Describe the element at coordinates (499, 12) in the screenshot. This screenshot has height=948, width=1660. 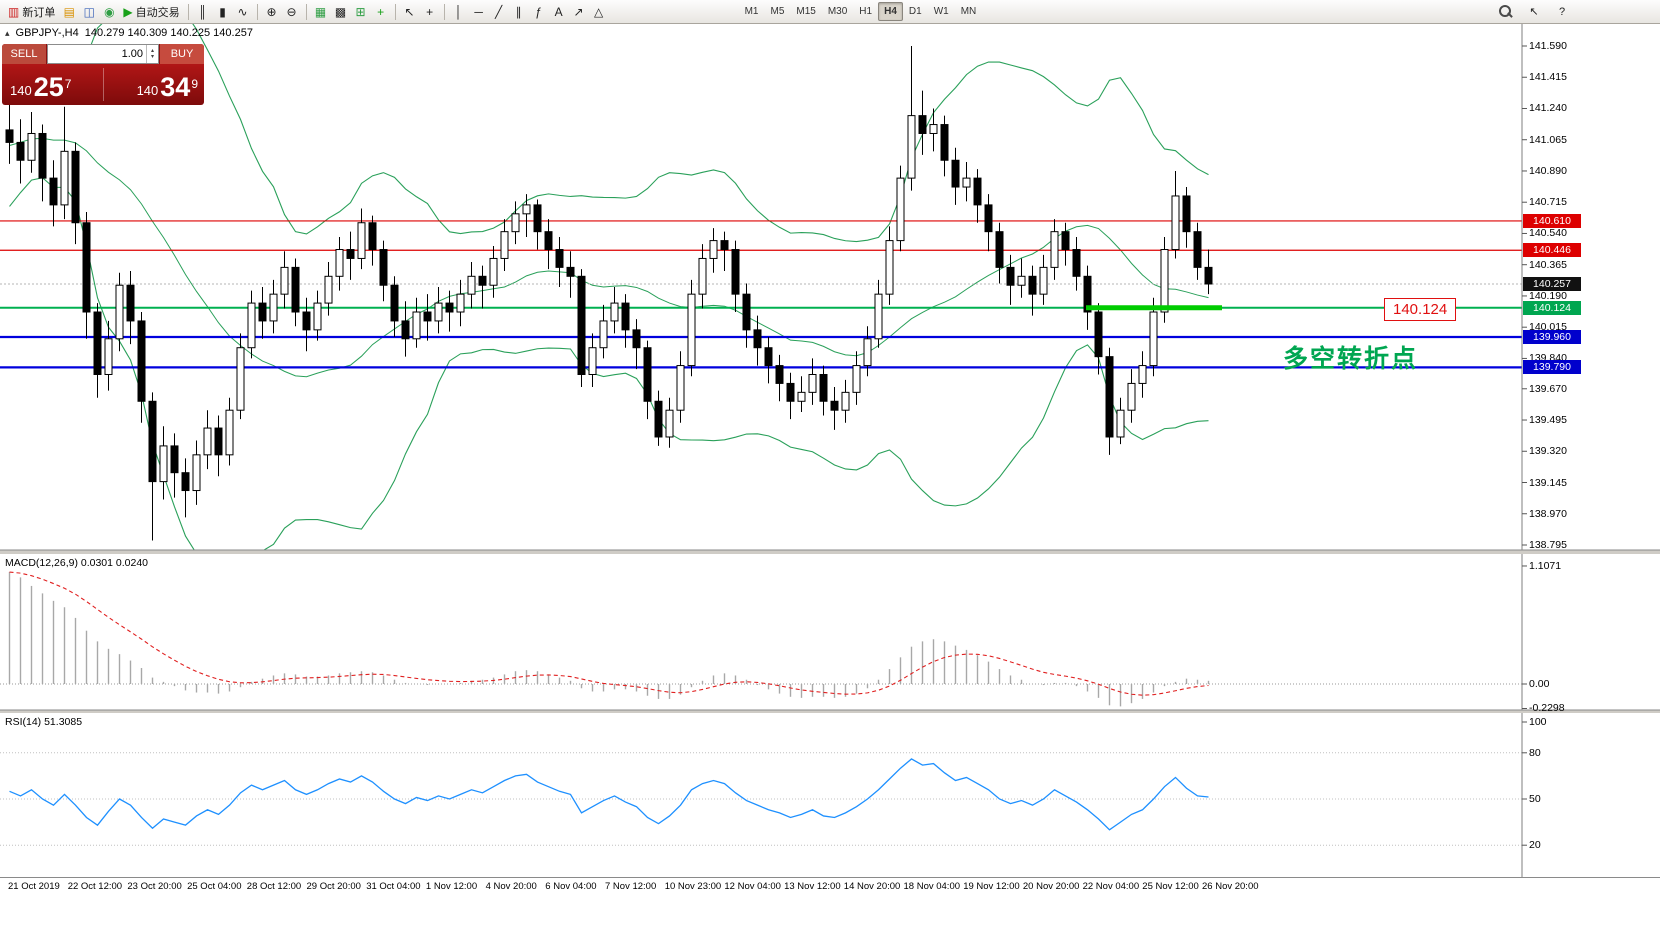
I see `trendline-icon: ╱` at that location.